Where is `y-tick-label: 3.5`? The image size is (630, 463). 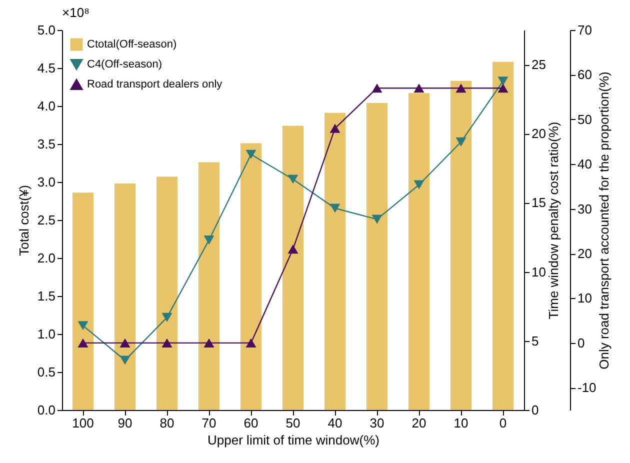
y-tick-label: 3.5 is located at coordinates (46, 144).